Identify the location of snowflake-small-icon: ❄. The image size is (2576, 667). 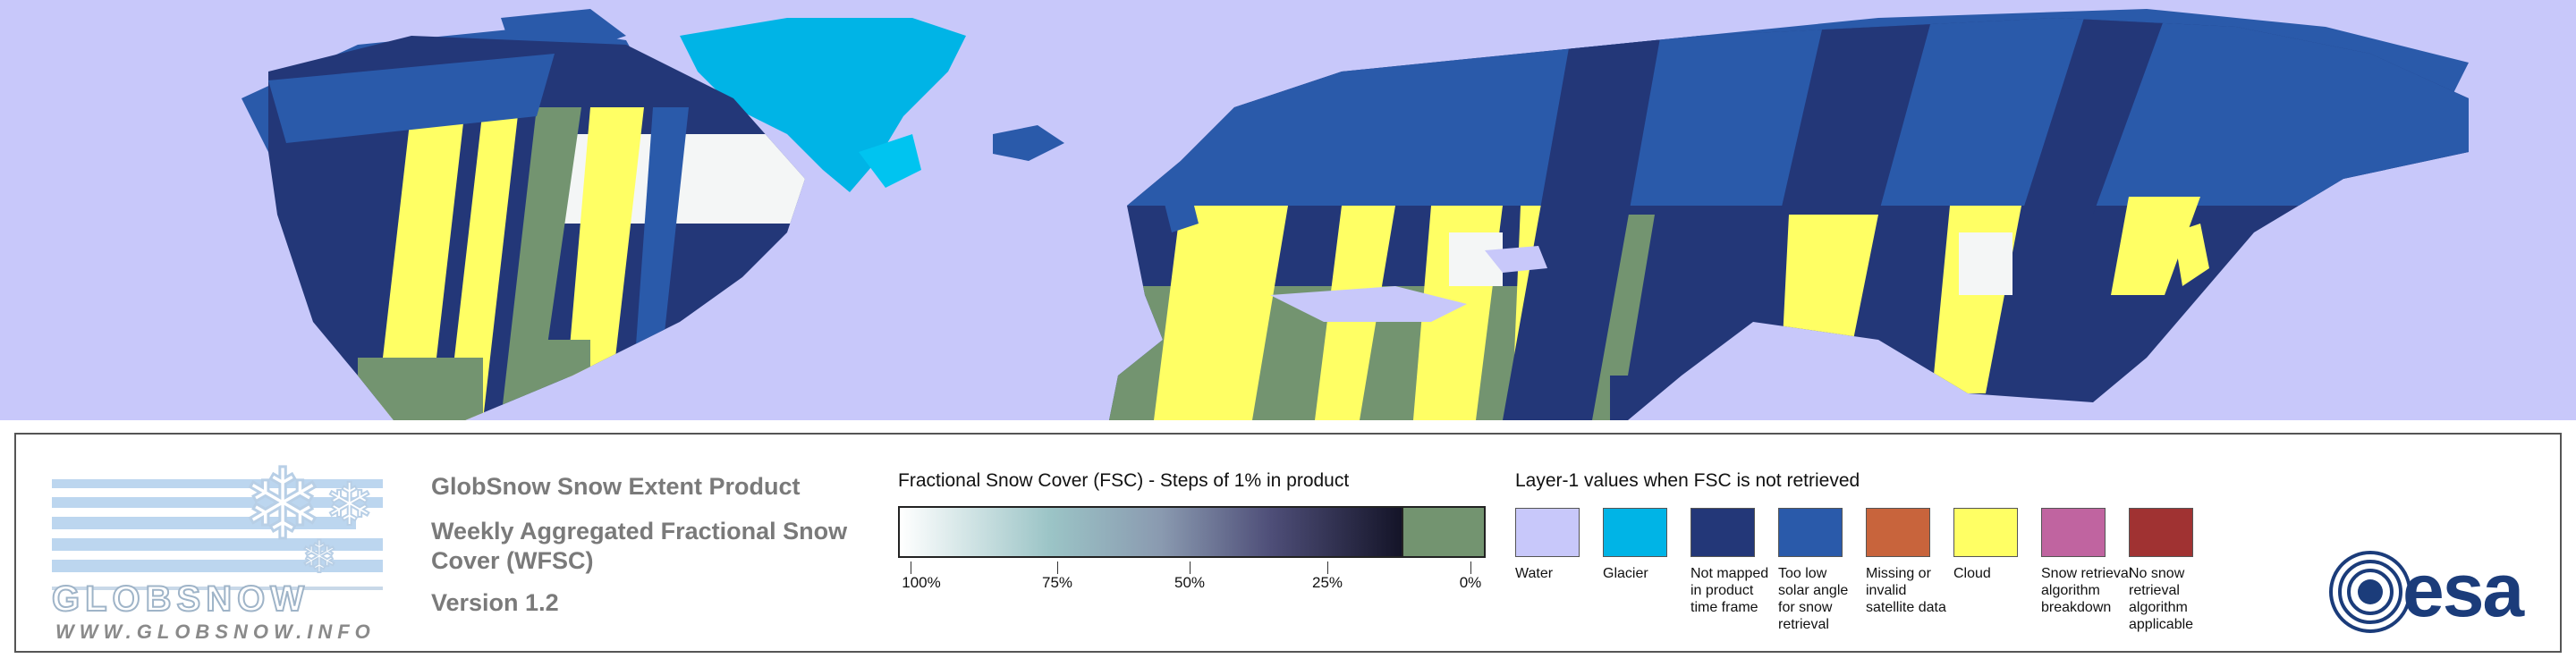
(349, 504).